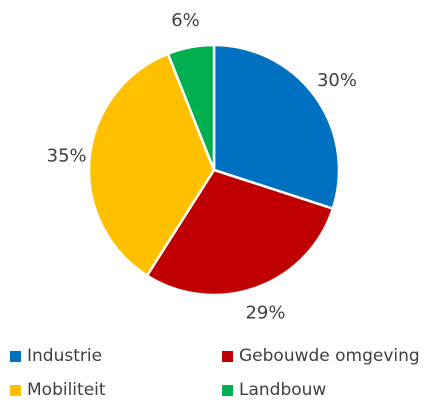 This screenshot has width=427, height=403. I want to click on legend-item-landbouw: Landbouw, so click(274, 390).